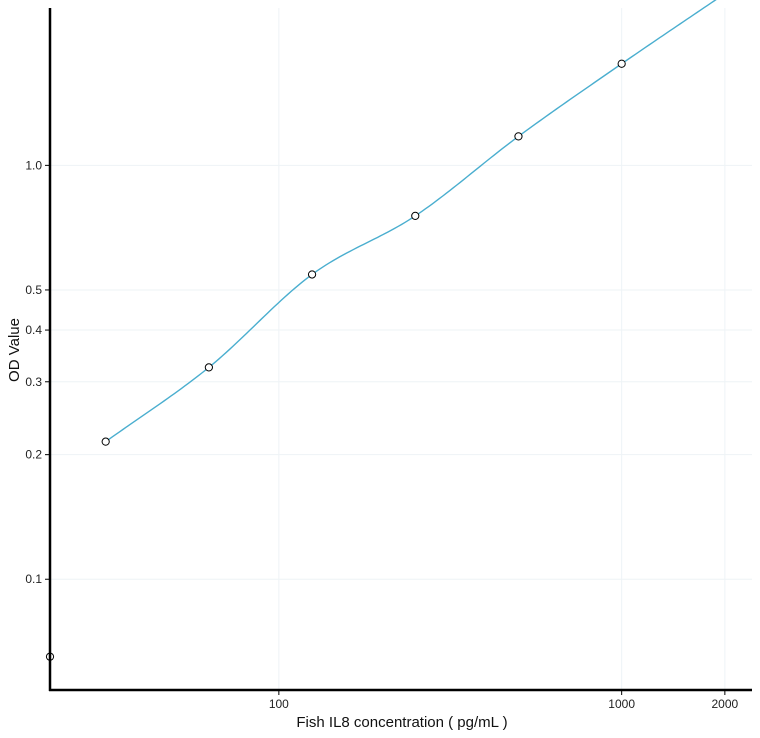 This screenshot has height=738, width=760. Describe the element at coordinates (33, 579) in the screenshot. I see `y-tick-label: 0.1` at that location.